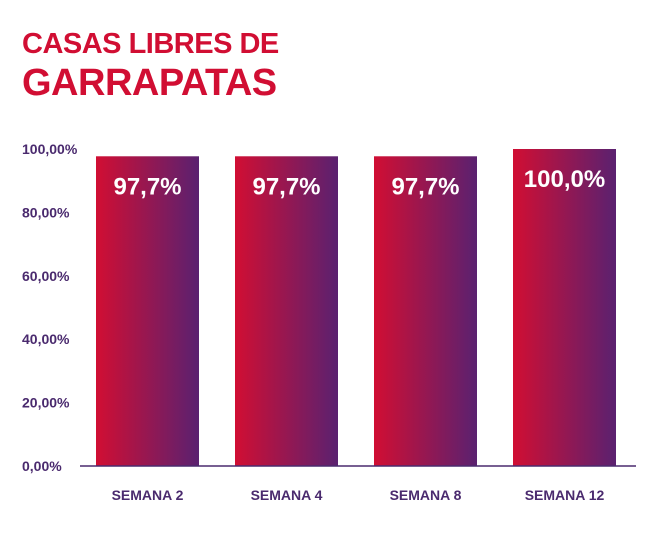 The image size is (646, 542). Describe the element at coordinates (565, 495) in the screenshot. I see `x-tick-label: SEMANA 12` at that location.